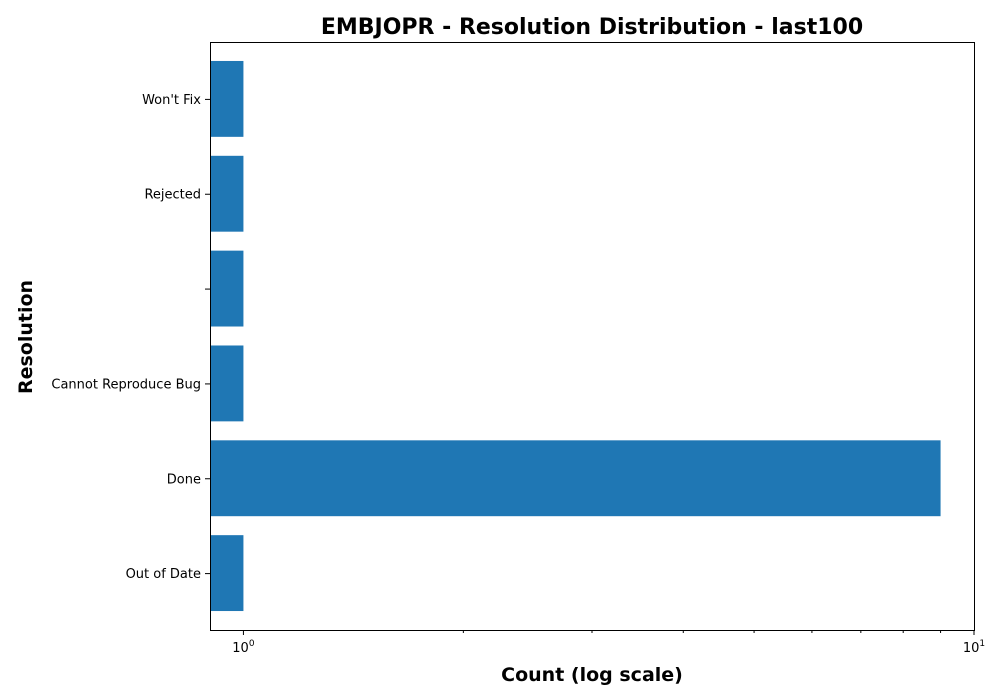  What do you see at coordinates (227, 193) in the screenshot?
I see `bar-rejected` at bounding box center [227, 193].